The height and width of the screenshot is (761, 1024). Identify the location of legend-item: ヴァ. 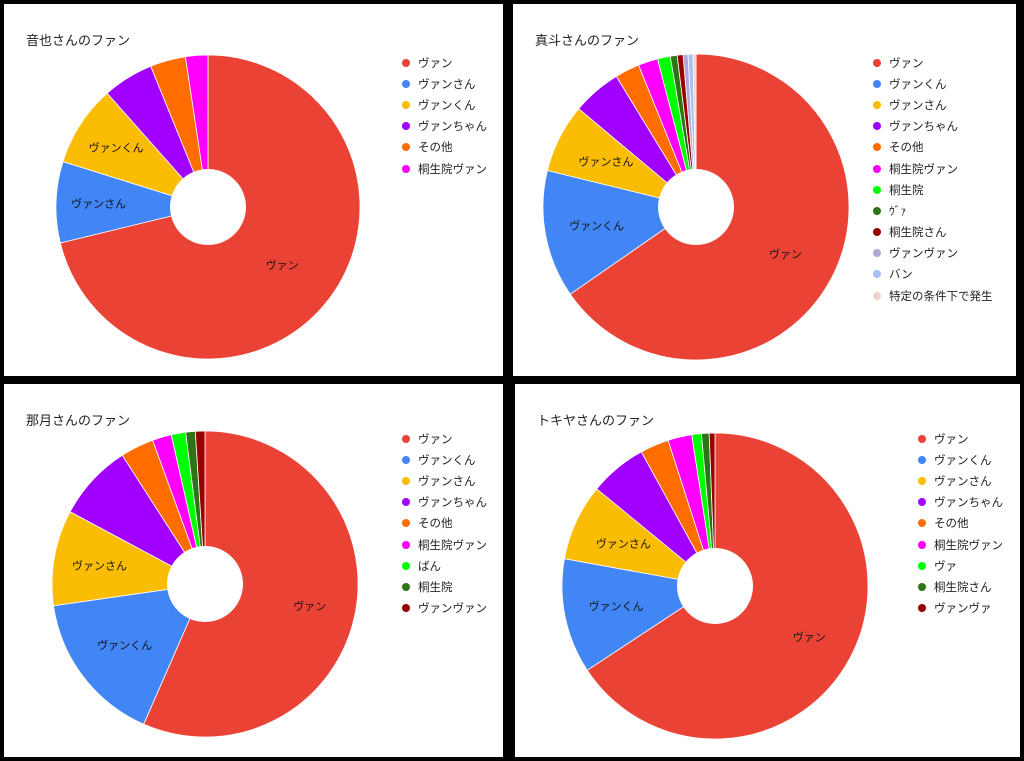
(960, 565).